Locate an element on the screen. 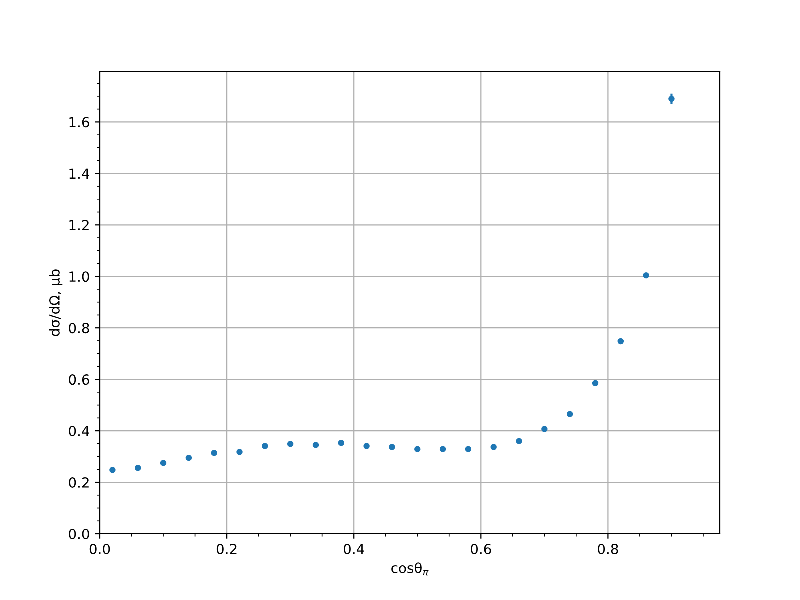  x-tick-label: 0.4 is located at coordinates (354, 549).